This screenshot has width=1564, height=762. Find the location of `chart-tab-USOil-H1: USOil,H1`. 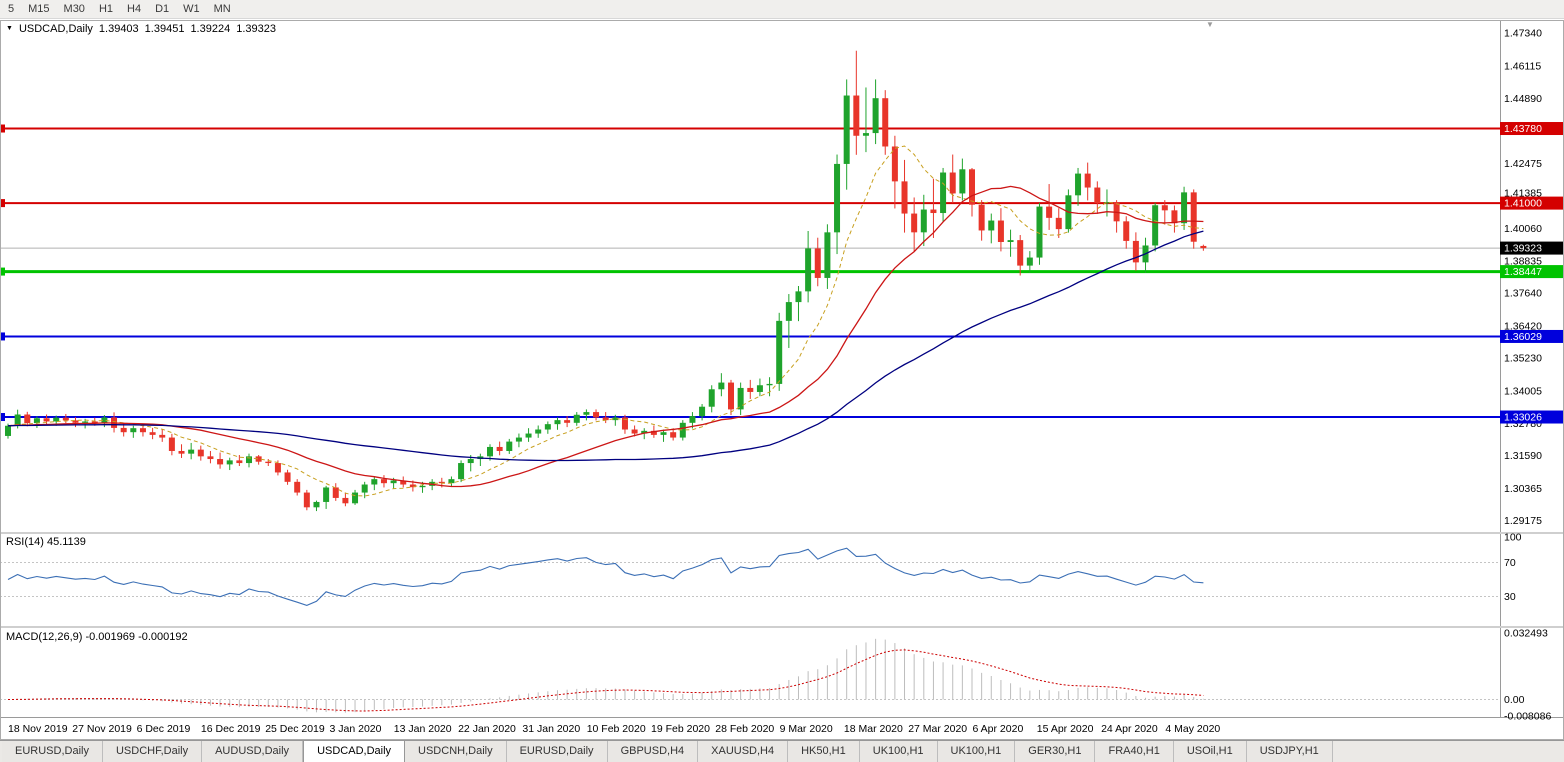

chart-tab-USOil-H1: USOil,H1 is located at coordinates (1210, 751).